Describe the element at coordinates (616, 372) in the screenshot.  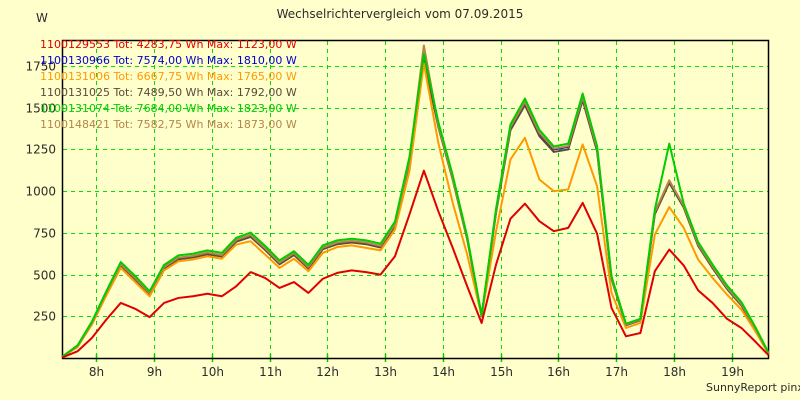
I see `x-axis-tick-label: 17h` at that location.